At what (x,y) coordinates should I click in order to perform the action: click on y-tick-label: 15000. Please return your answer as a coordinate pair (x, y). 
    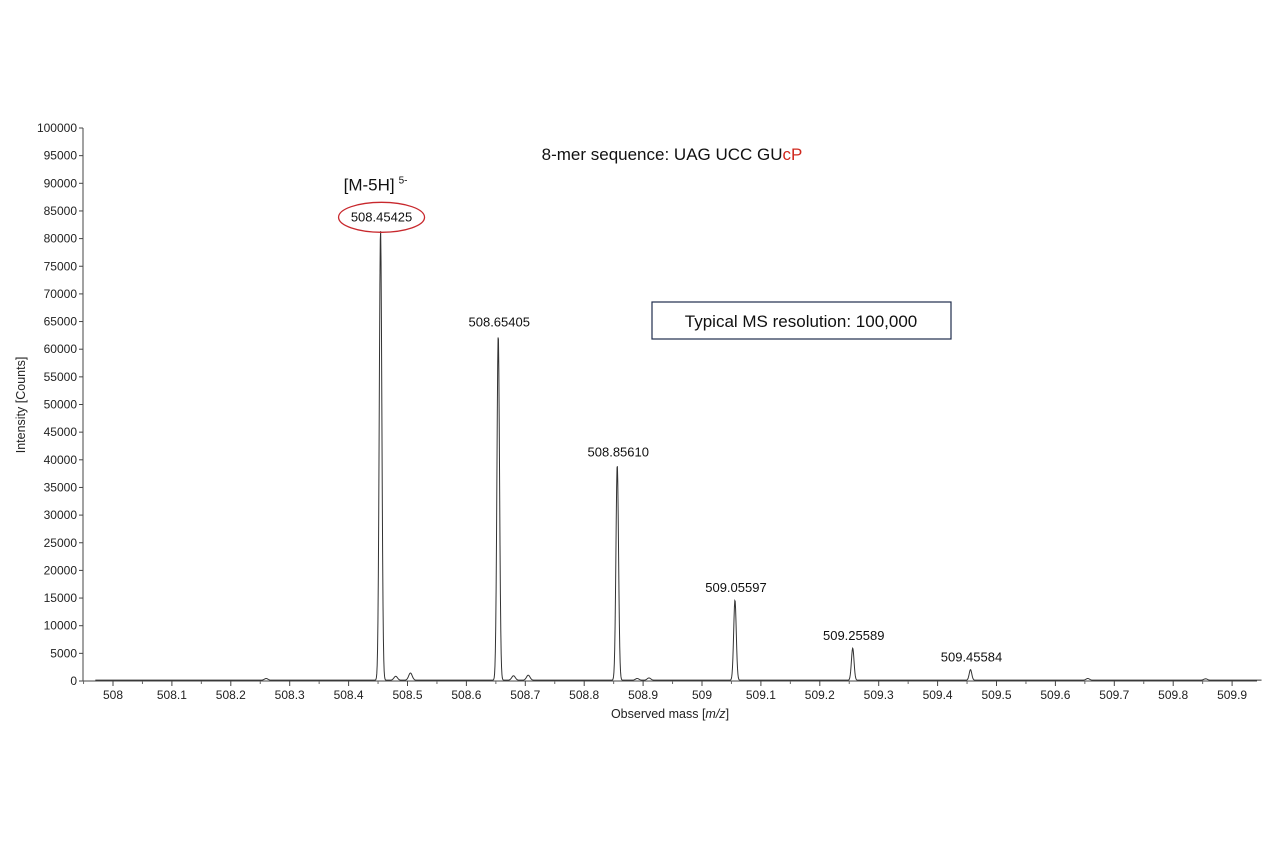
    Looking at the image, I should click on (61, 598).